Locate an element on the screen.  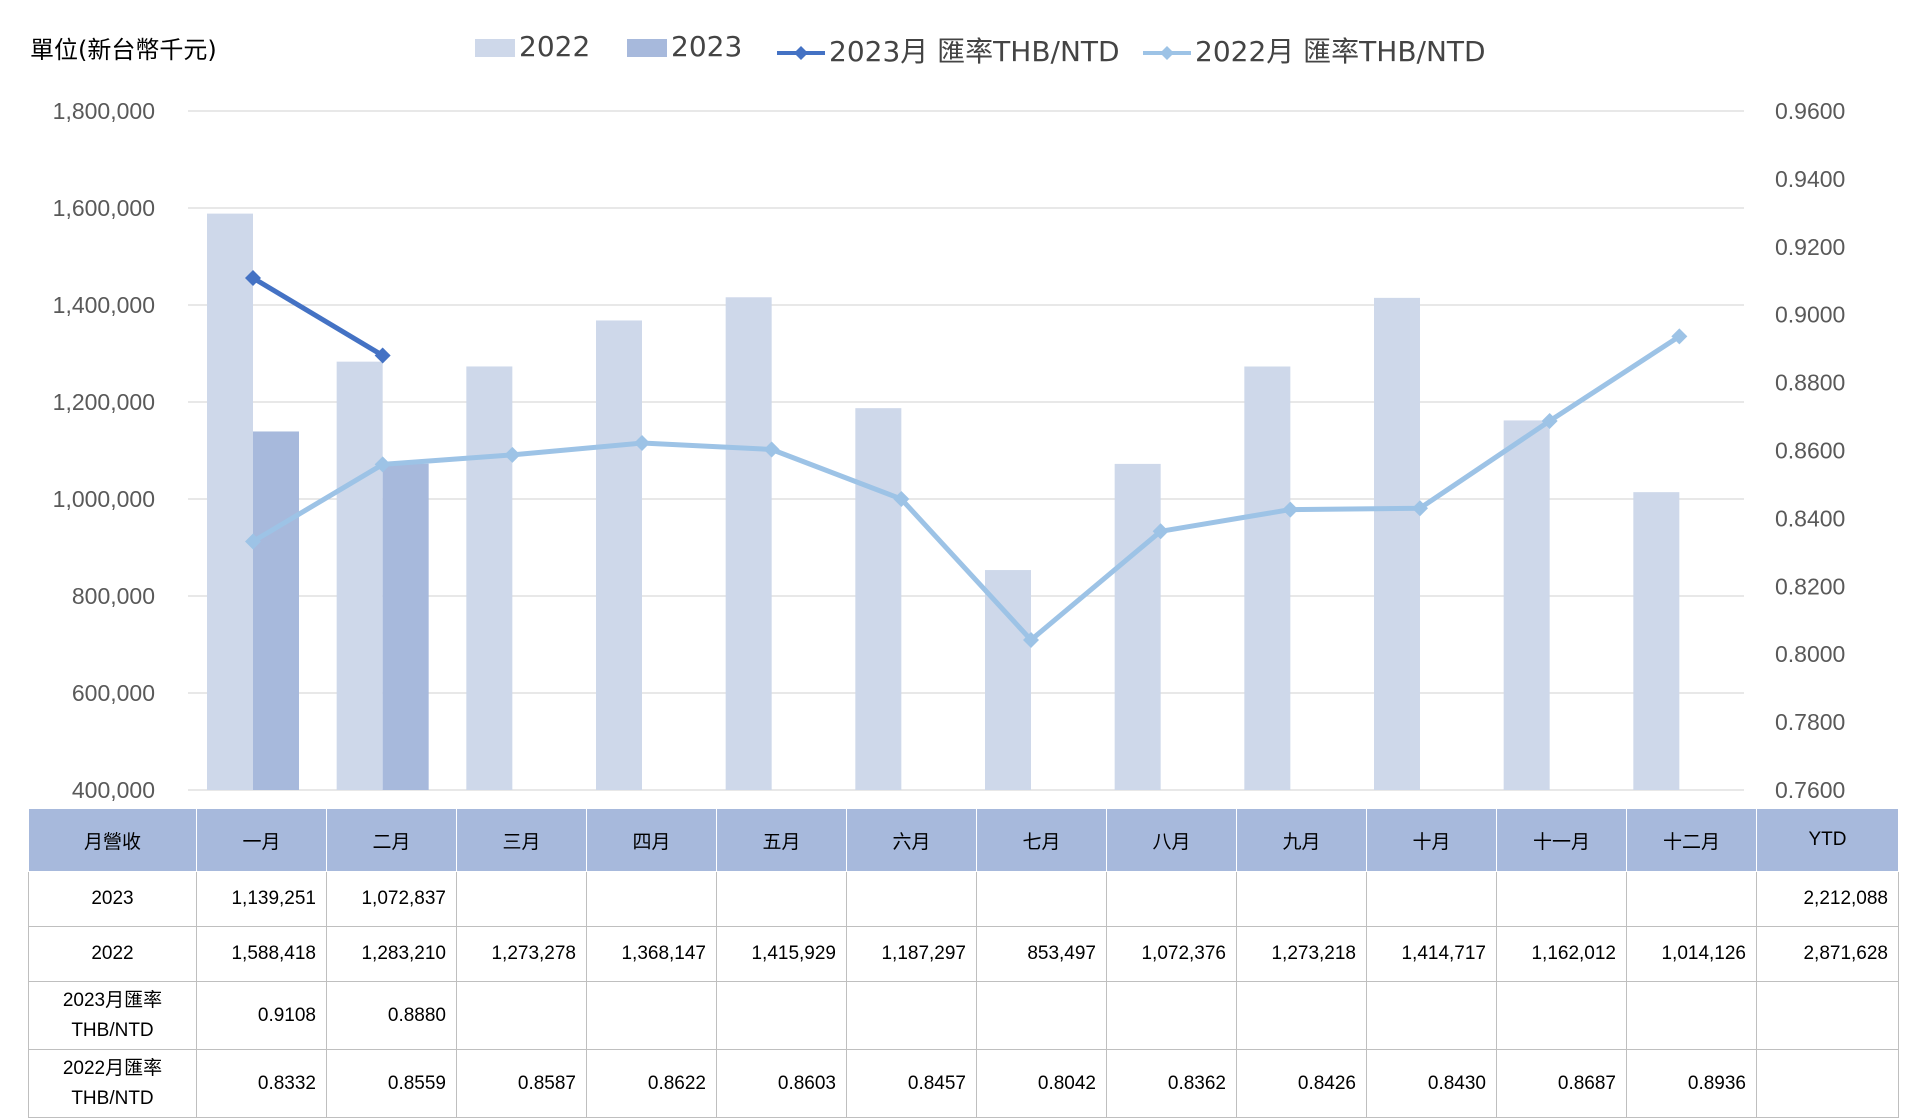
table-cell: 1,014,126 is located at coordinates (1691, 954).